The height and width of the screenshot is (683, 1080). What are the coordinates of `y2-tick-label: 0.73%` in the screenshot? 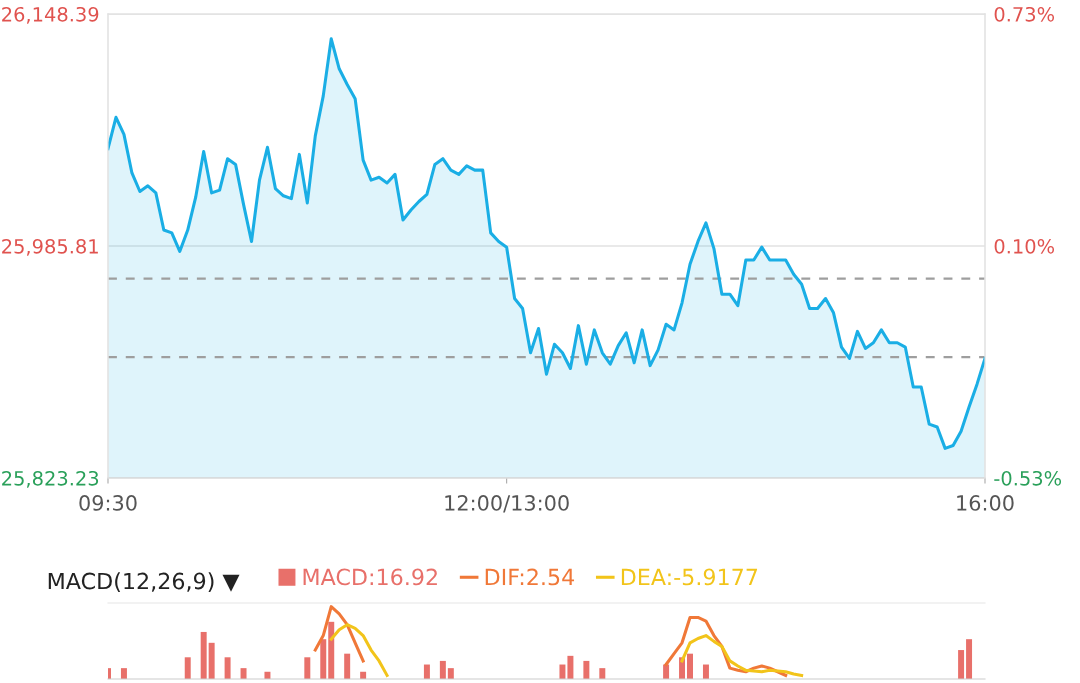 It's located at (1024, 14).